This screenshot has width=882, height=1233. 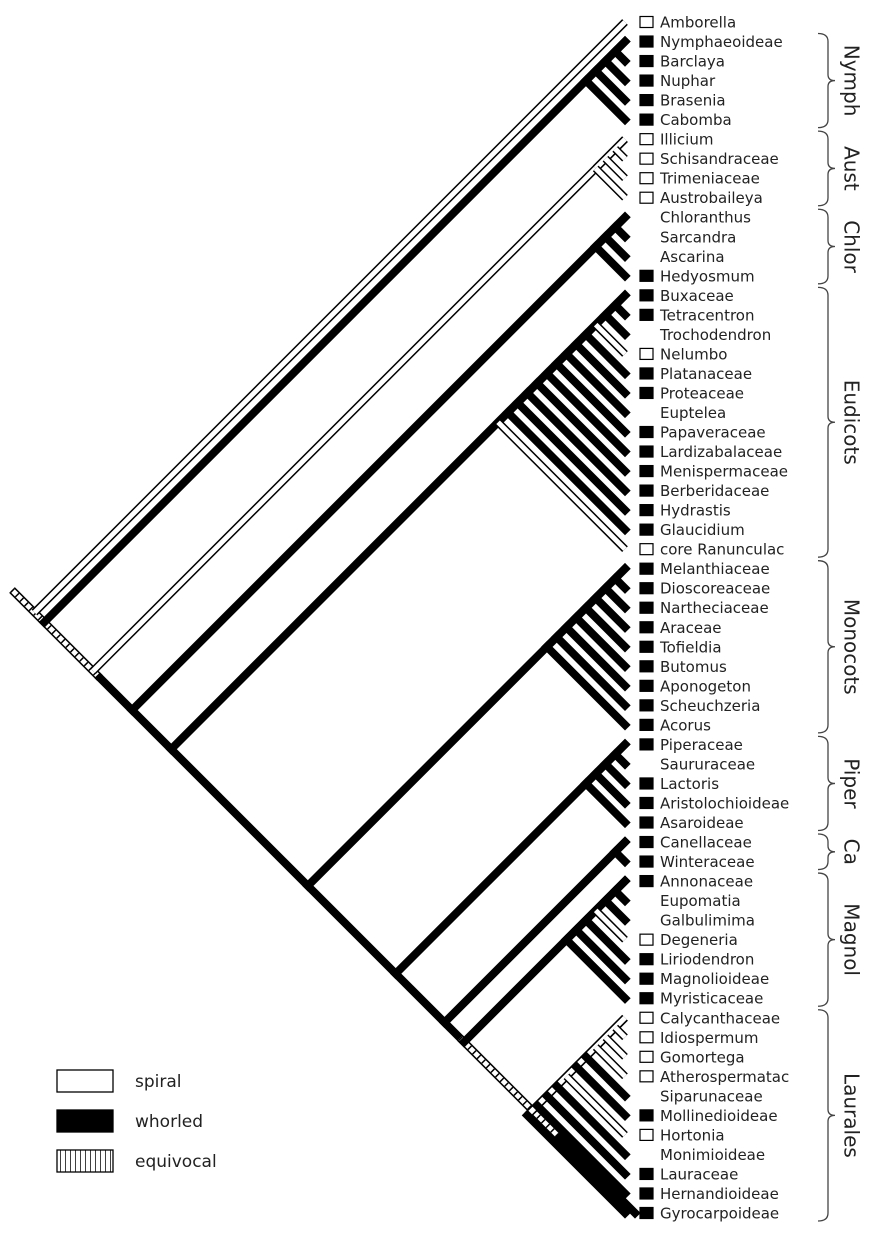 I want to click on taxon-label: Berberidaceae, so click(x=714, y=491).